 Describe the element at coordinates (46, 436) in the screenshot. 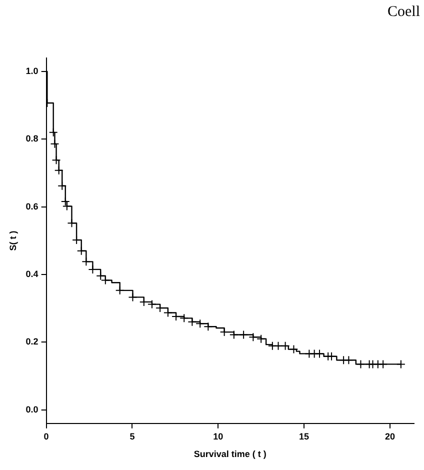

I see `x-tick-label: 0` at that location.